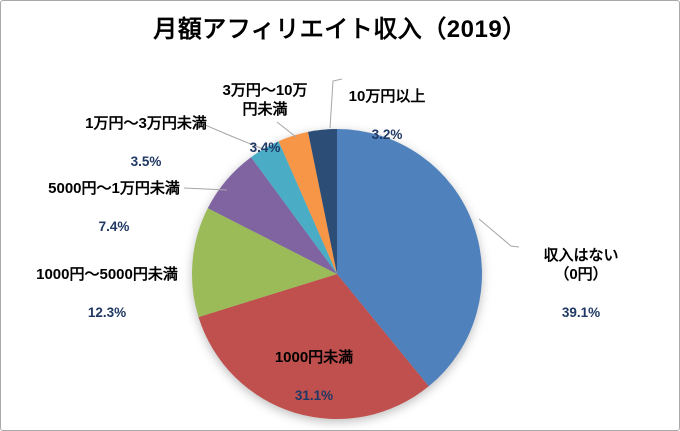  I want to click on callout-percent: 31.1%, so click(314, 395).